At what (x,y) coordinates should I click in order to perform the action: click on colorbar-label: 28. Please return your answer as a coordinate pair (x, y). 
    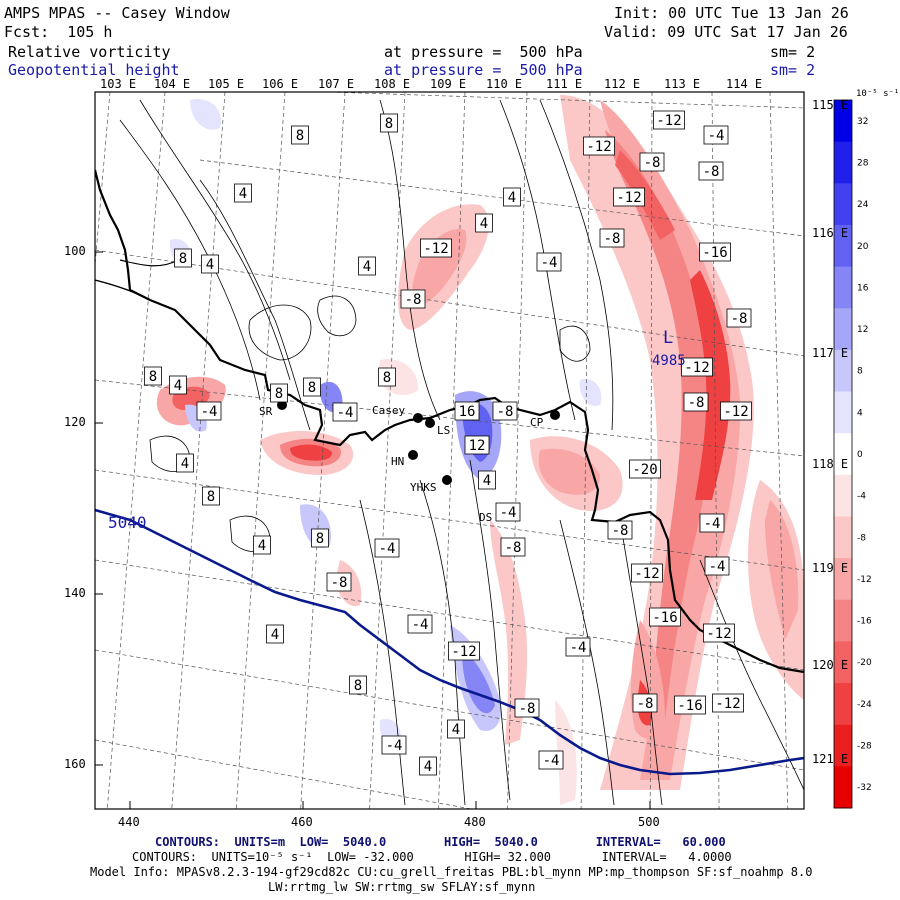
    Looking at the image, I should click on (863, 163).